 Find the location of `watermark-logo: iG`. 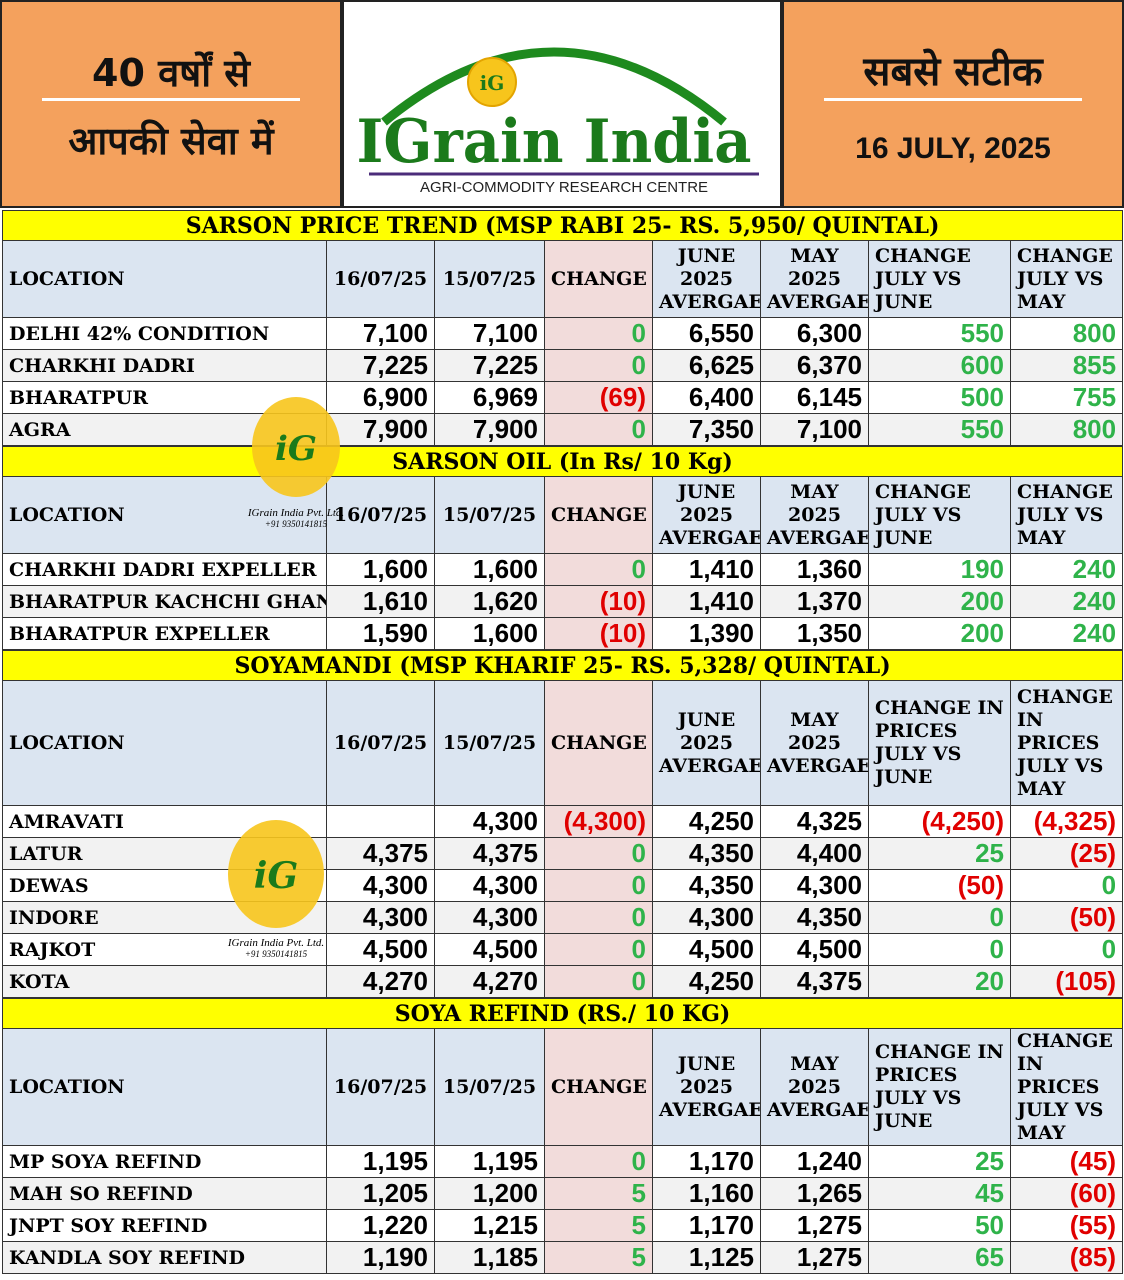

watermark-logo: iG is located at coordinates (296, 447).